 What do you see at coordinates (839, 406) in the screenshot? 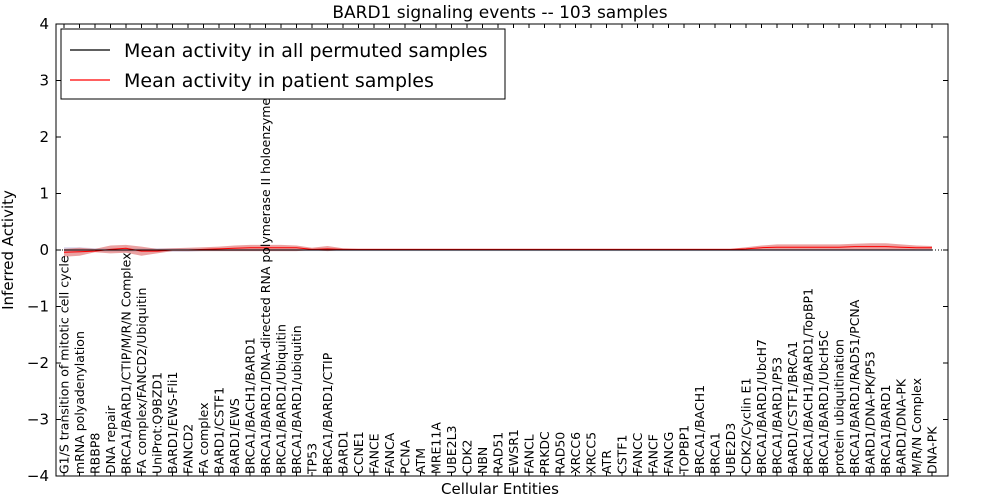
I see `x-tick-label: protein ubiquitination` at bounding box center [839, 406].